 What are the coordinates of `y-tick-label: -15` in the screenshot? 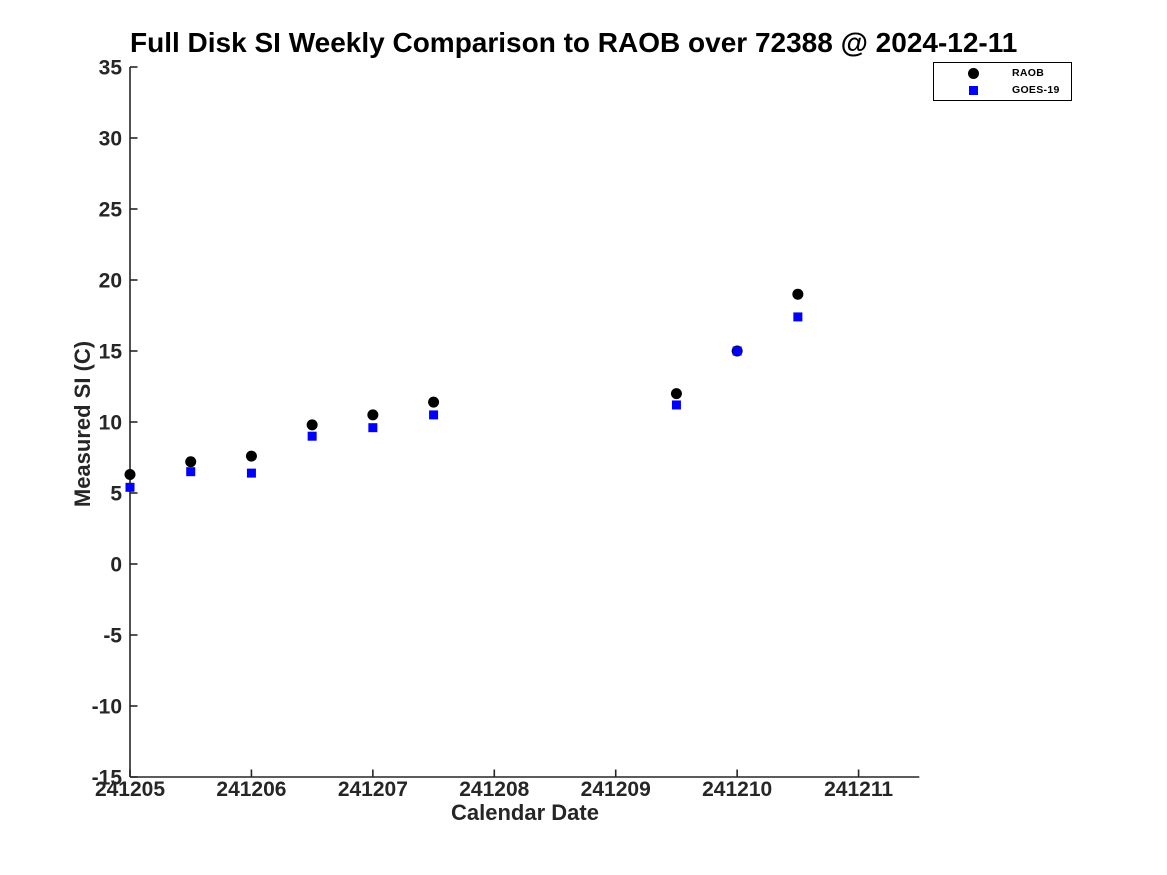 It's located at (107, 778).